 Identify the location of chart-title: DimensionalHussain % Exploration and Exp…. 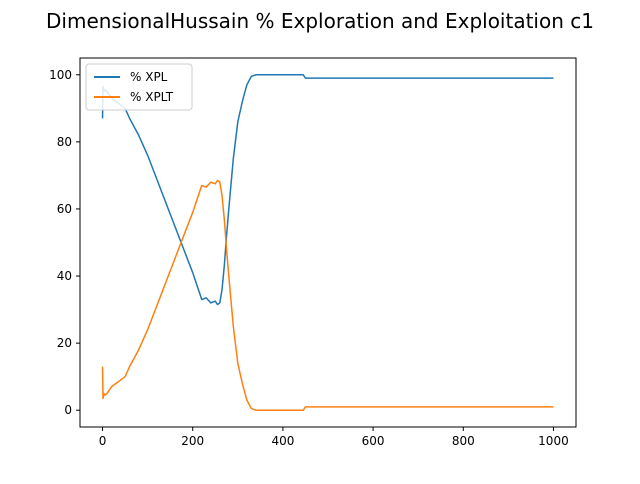
(320, 21).